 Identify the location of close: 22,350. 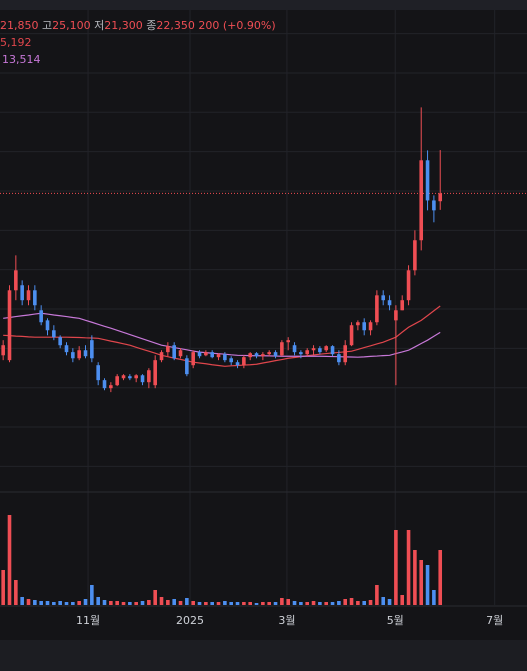
(175, 25).